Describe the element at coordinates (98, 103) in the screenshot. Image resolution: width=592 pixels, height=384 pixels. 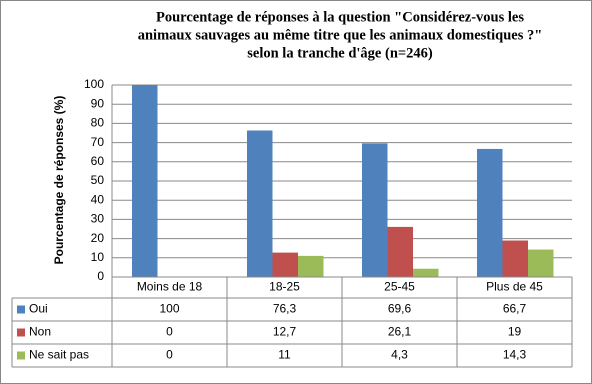
I see `y-tick-label: 90` at that location.